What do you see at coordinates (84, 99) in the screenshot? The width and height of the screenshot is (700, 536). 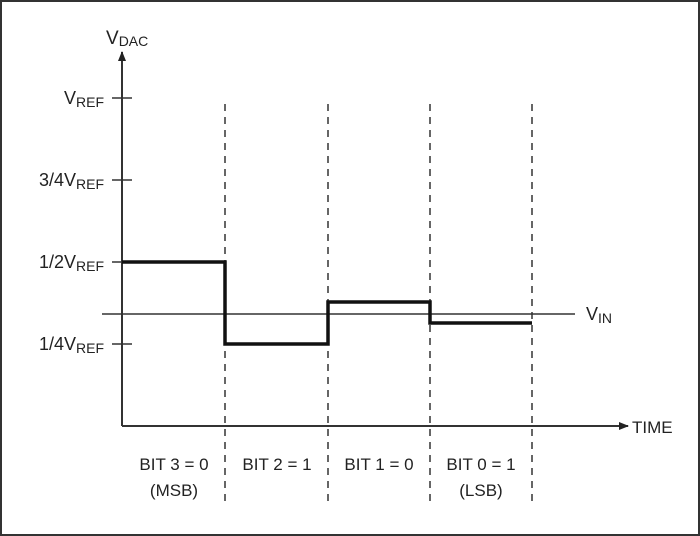 I see `tick-label-vref: VREF` at bounding box center [84, 99].